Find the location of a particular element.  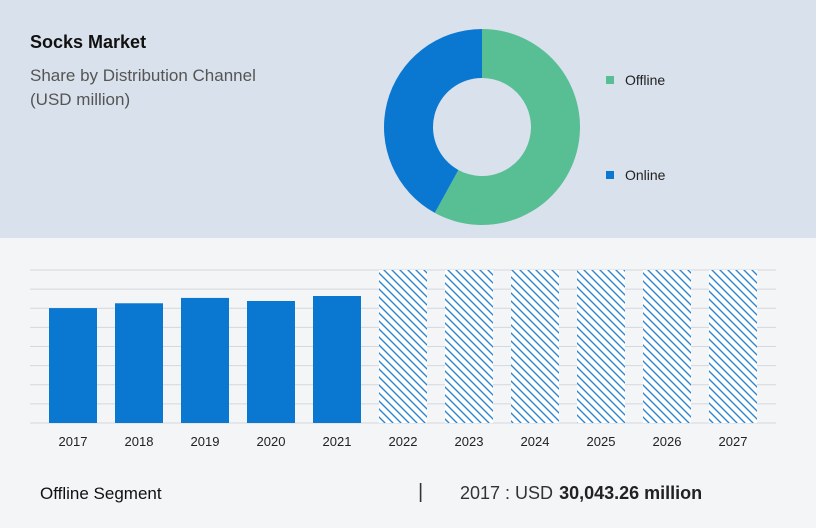

x-tick-label-2021: 2021 is located at coordinates (337, 441).